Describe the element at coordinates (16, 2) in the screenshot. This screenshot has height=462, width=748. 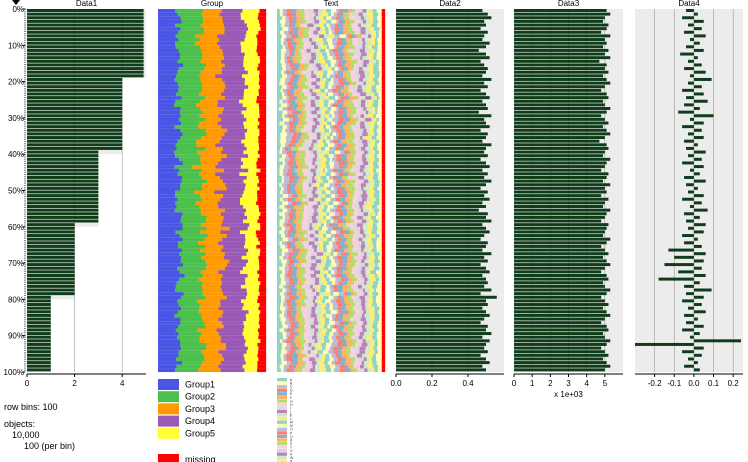
I see `sort-descending-arrow-icon` at that location.